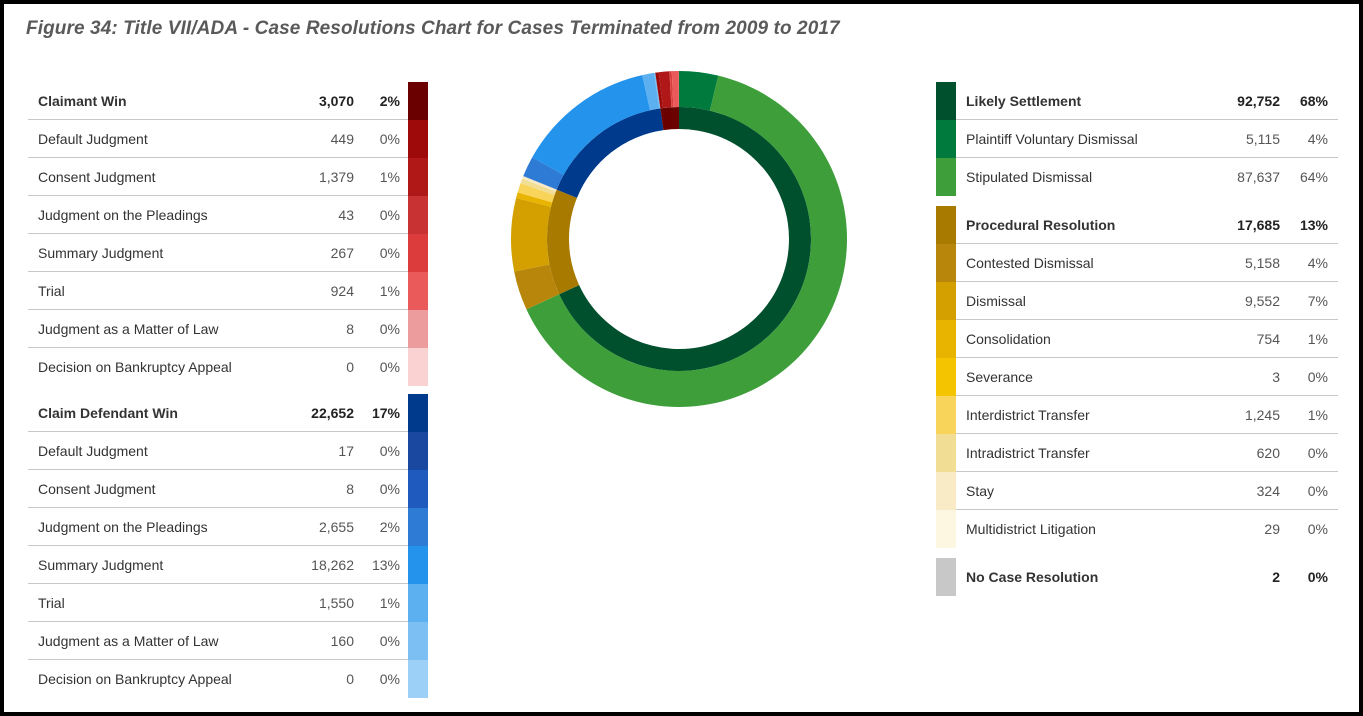  Describe the element at coordinates (135, 679) in the screenshot. I see `legend-label: Decision on Bankruptcy Appeal` at that location.